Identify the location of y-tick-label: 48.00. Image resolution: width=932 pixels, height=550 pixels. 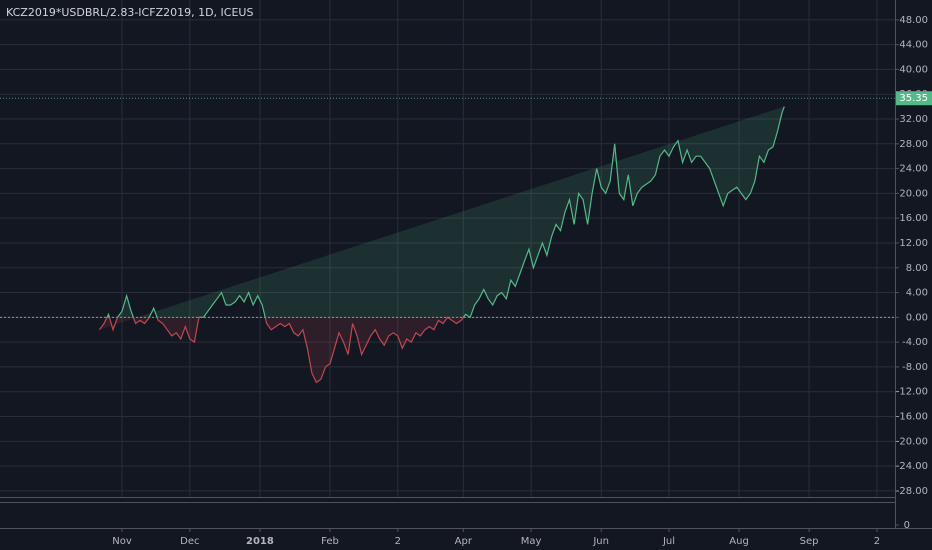
(913, 20).